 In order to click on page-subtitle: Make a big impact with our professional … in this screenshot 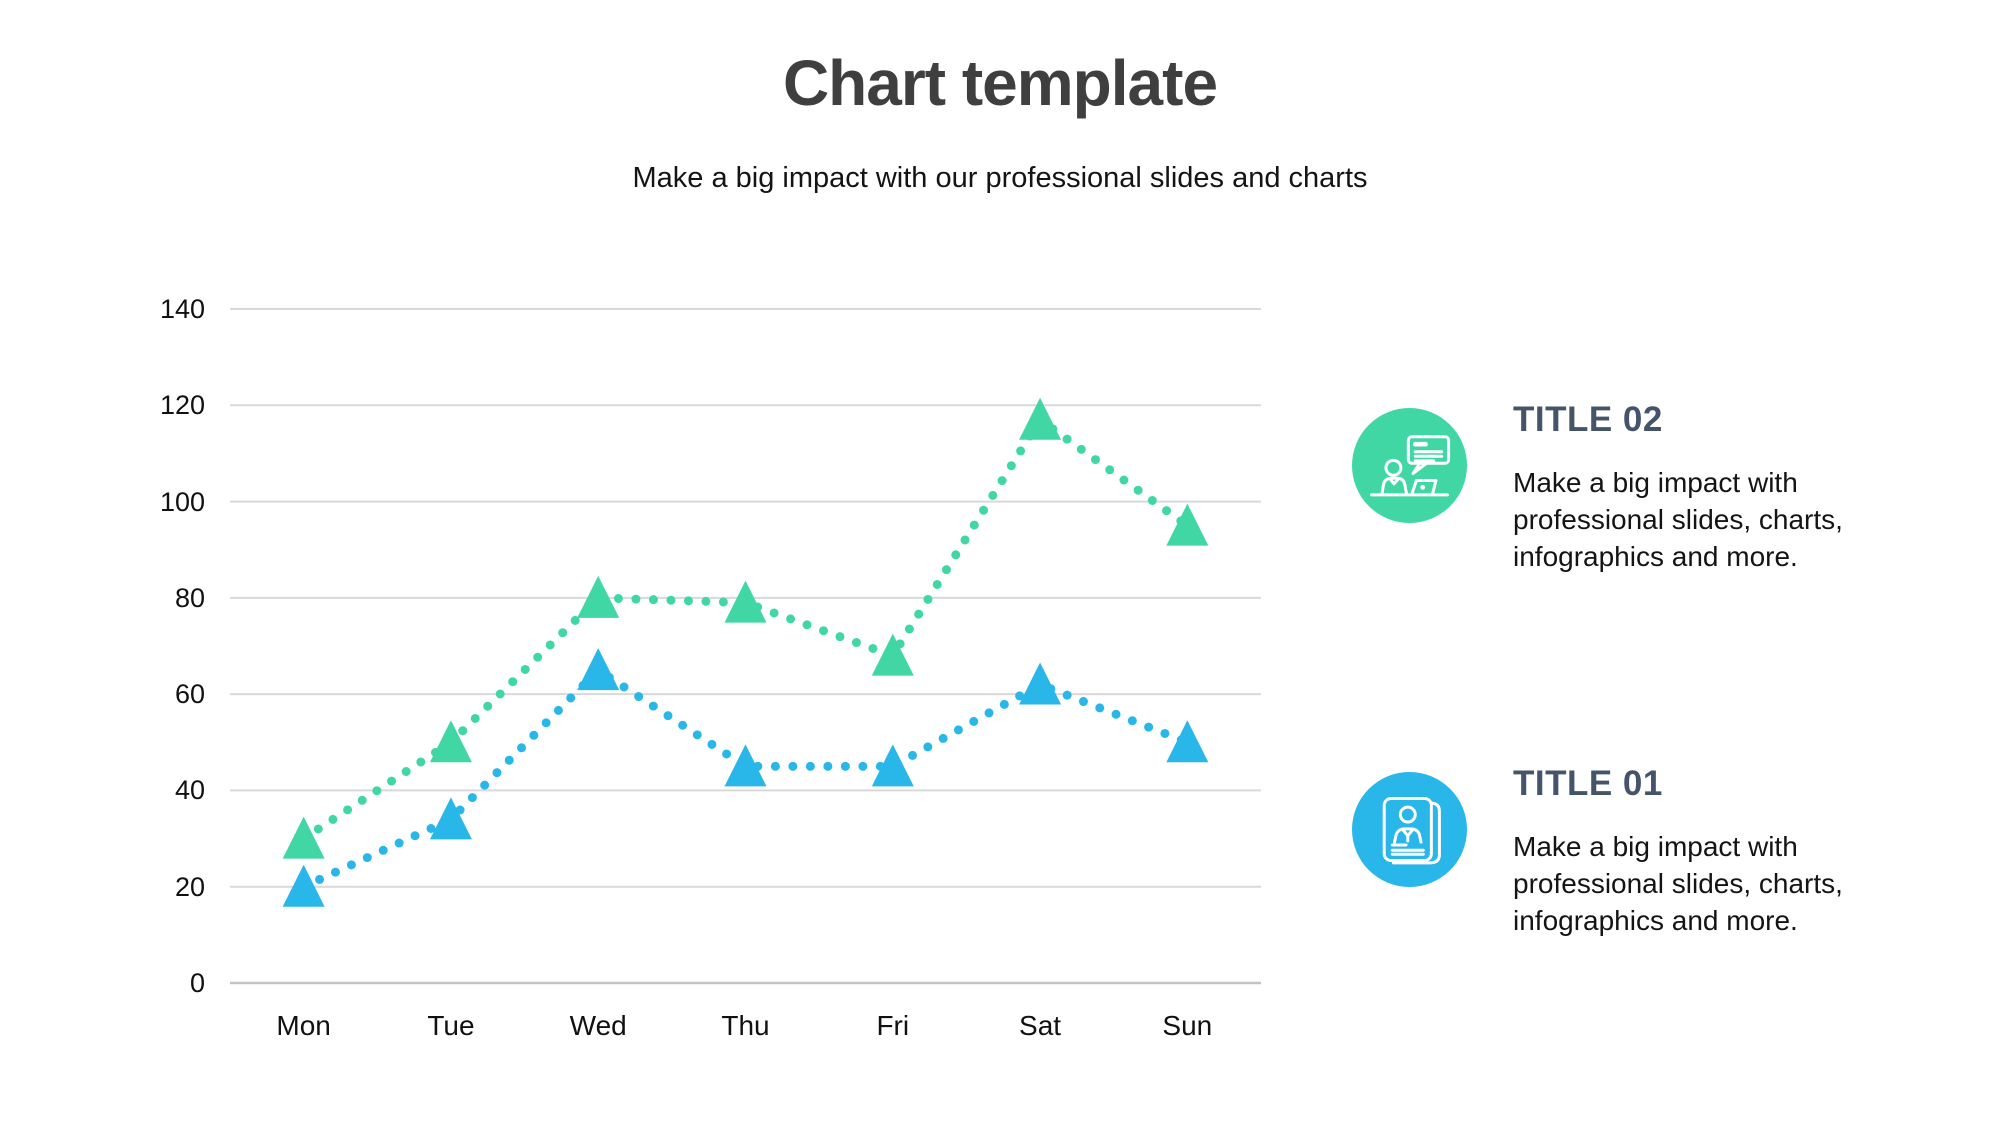, I will do `click(1000, 178)`.